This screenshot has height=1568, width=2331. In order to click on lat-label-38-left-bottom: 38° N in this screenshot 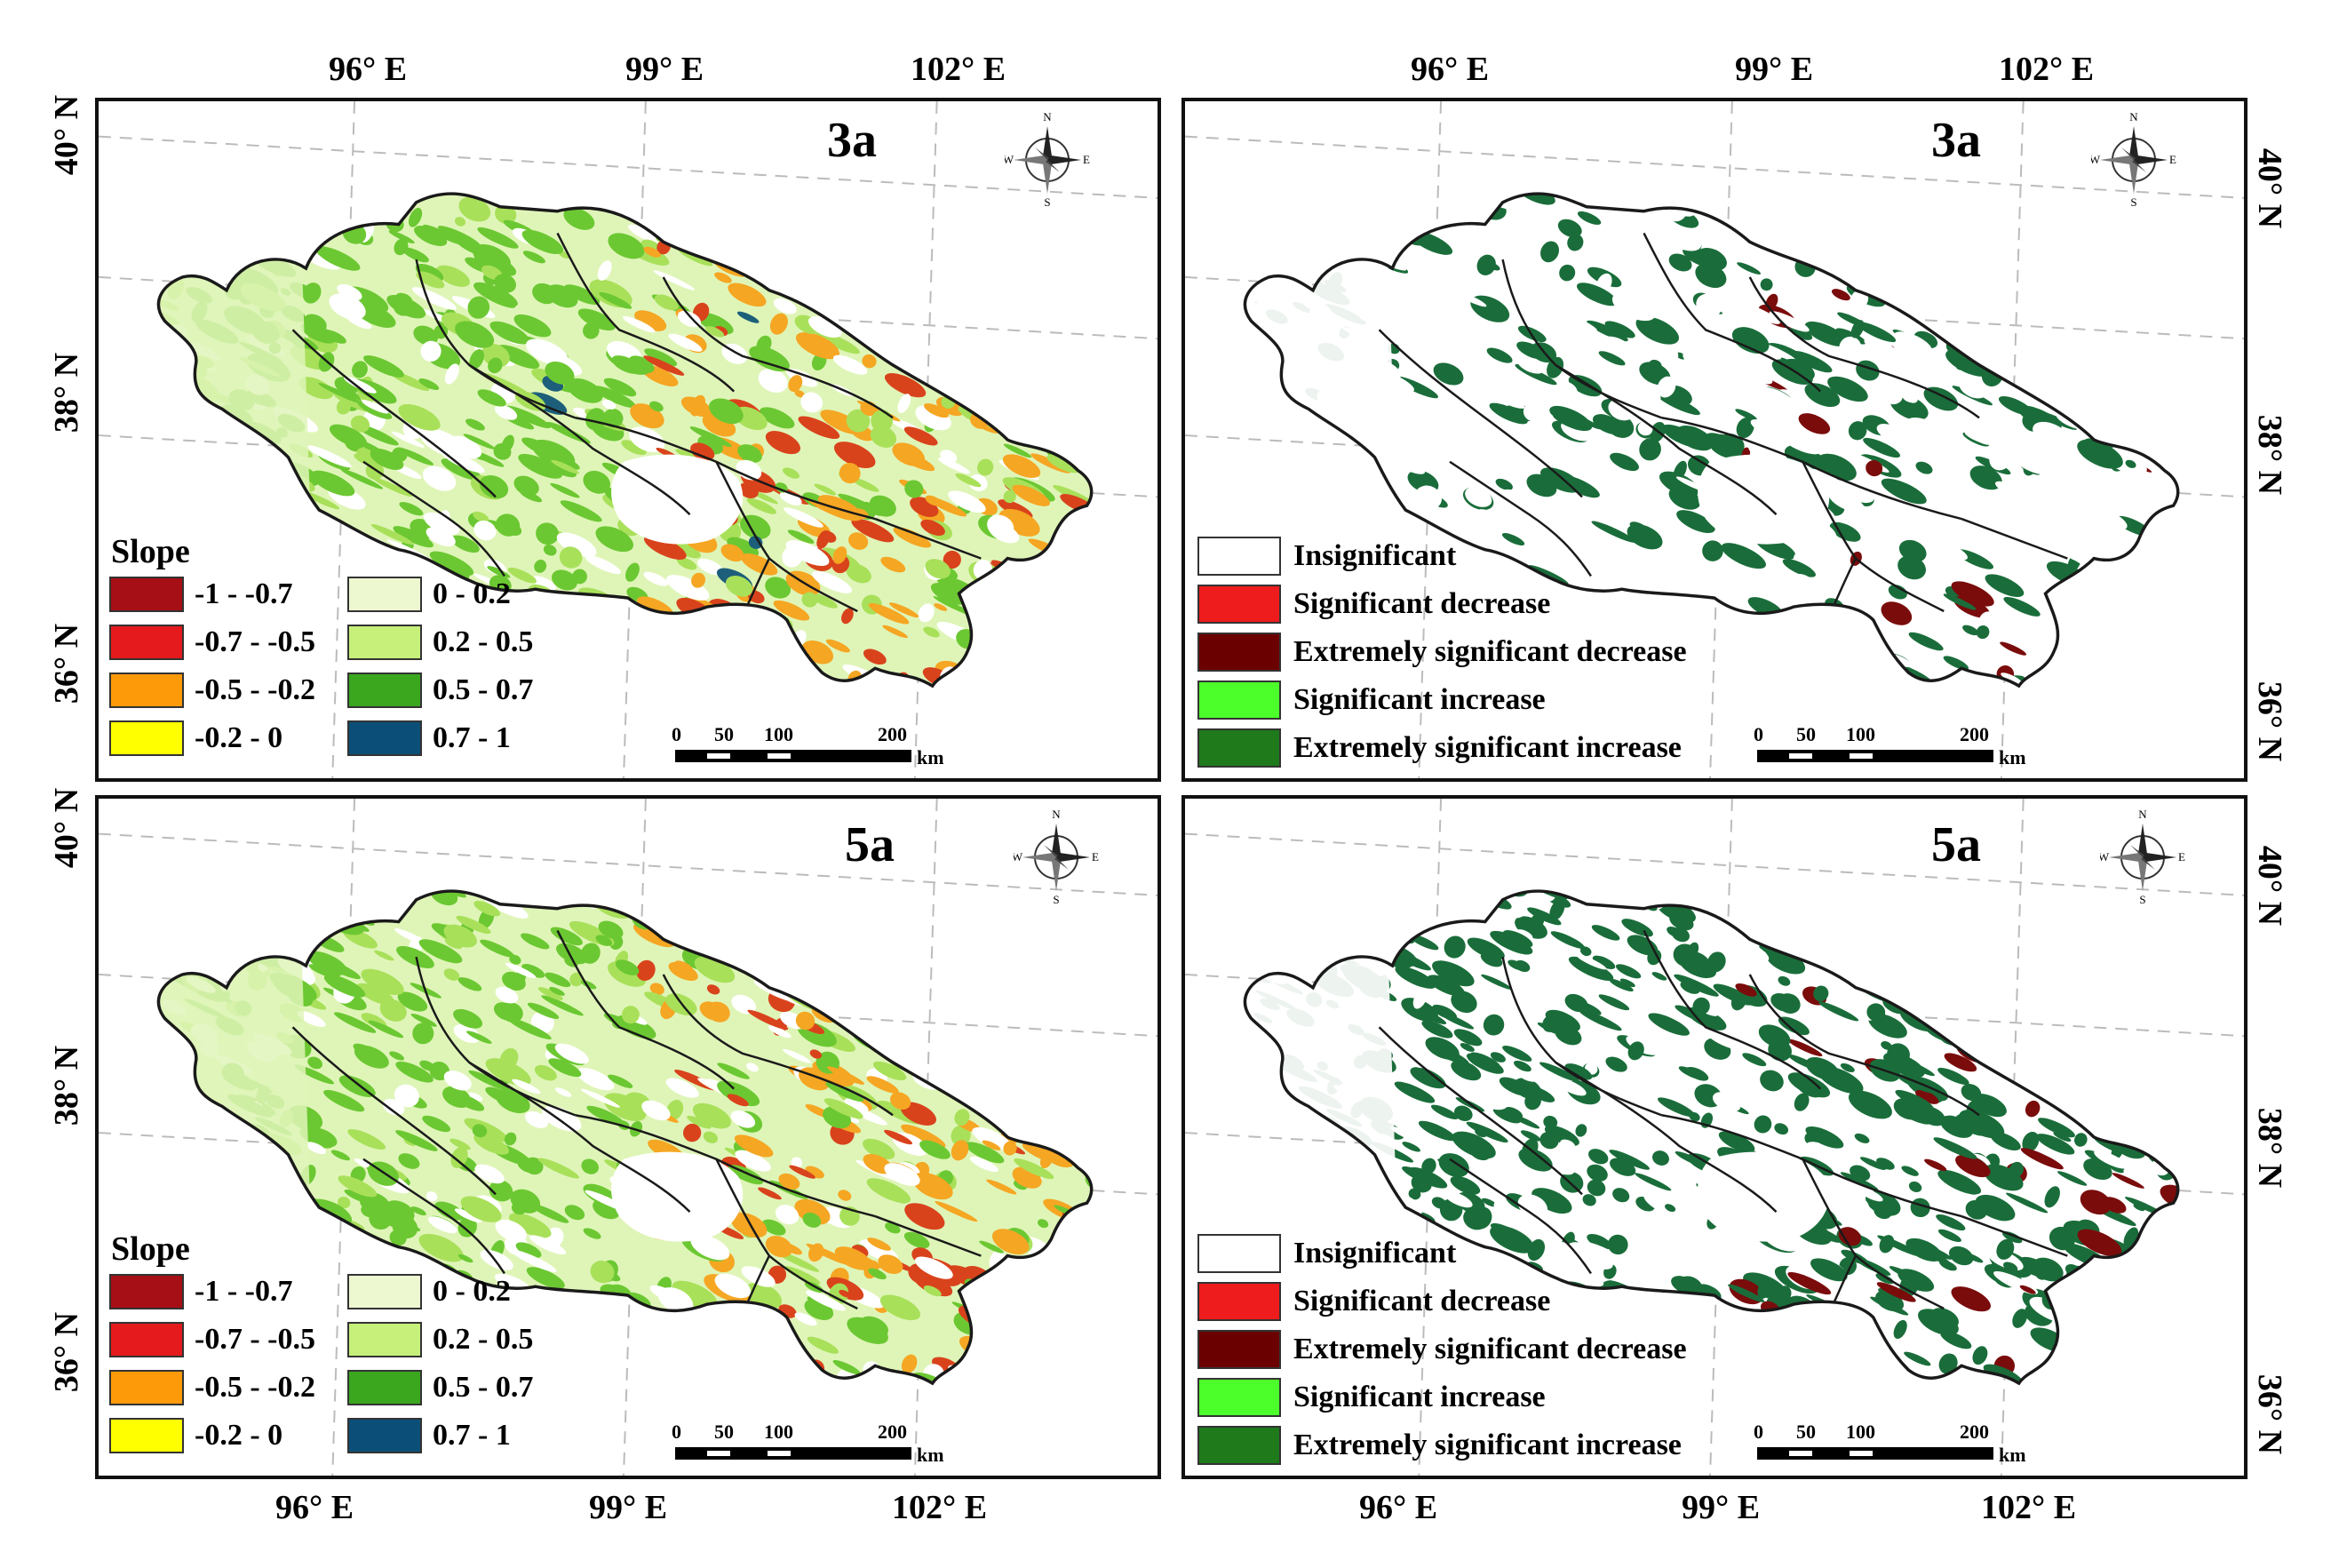, I will do `click(67, 1085)`.